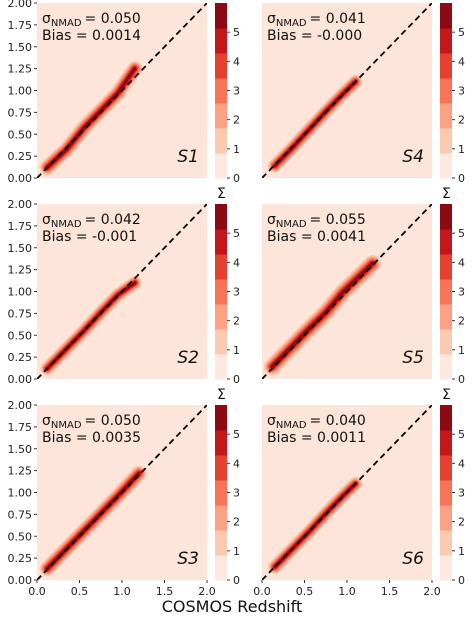  I want to click on sigma-nmad-text: σNMAD = 0.050, so click(91, 422).